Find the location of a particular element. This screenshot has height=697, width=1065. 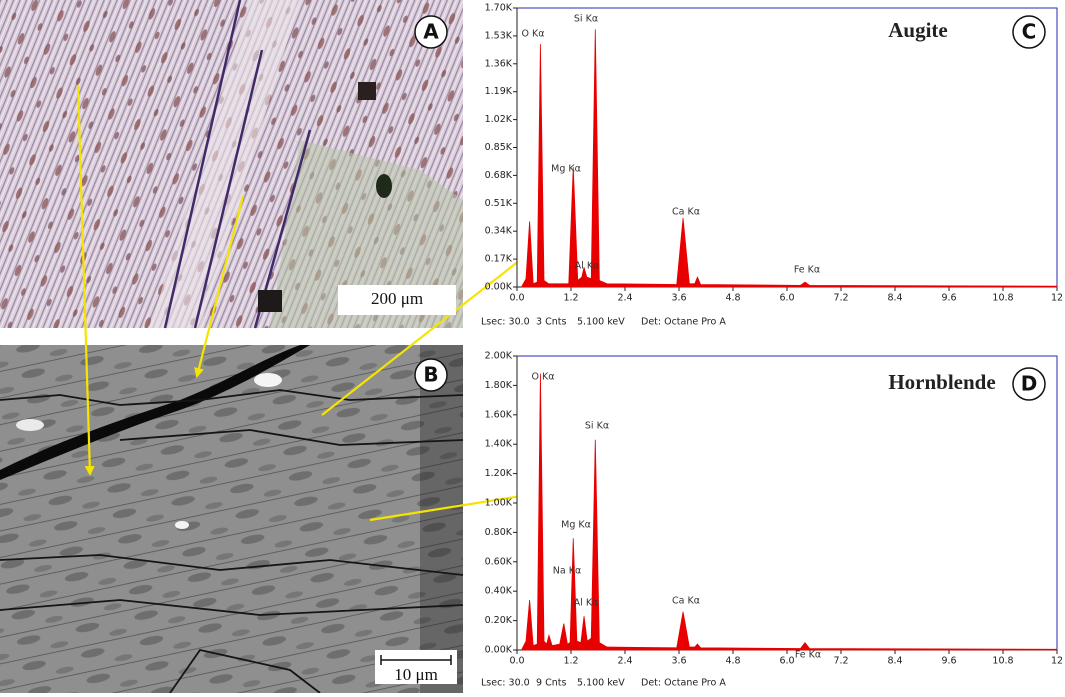

footer-text: 3 Cnts is located at coordinates (551, 322).